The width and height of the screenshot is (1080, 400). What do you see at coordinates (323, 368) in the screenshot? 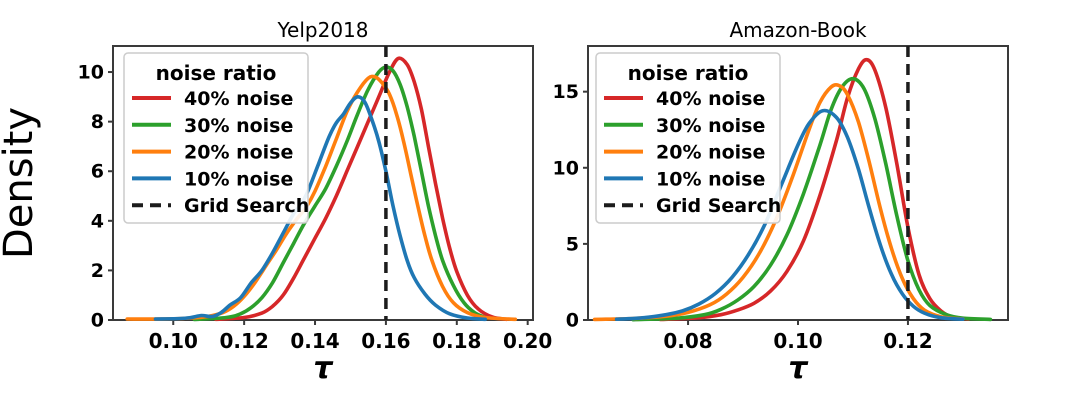
I see `yelp2018-x-axis-label: τ` at bounding box center [323, 368].